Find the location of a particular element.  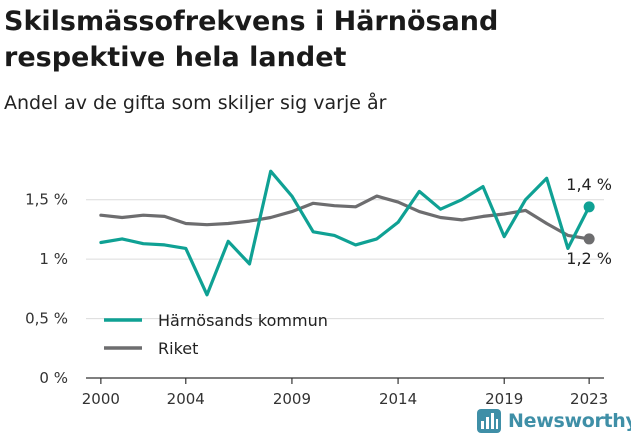

legend: Härnösands kommun Riket is located at coordinates (216, 334).